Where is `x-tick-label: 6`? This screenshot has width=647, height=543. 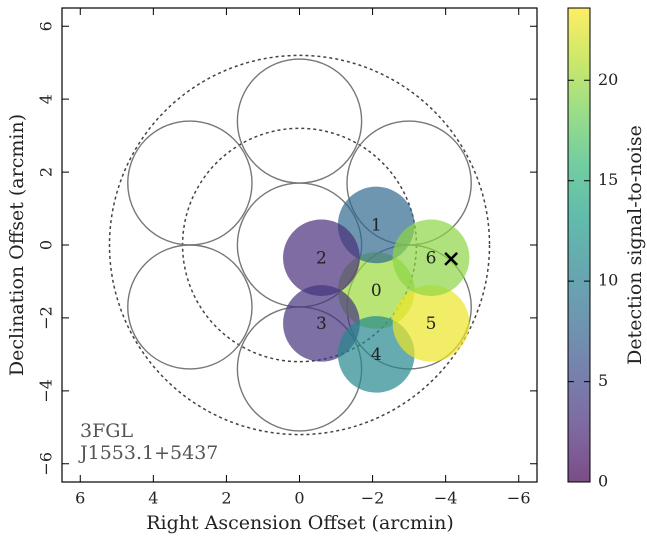
x-tick-label: 6 is located at coordinates (80, 498).